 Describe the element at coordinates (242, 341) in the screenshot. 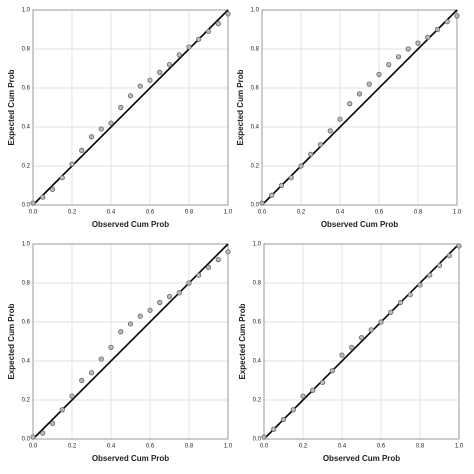

I see `y-axis-label: Expected Cum Prob` at that location.